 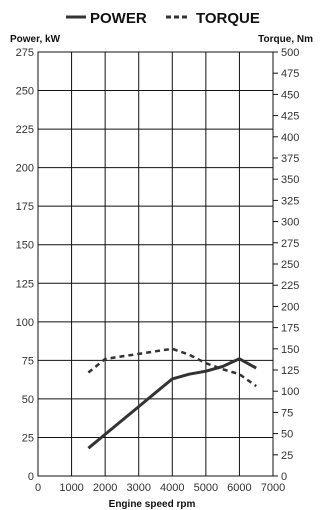 What do you see at coordinates (28, 438) in the screenshot?
I see `y-left-tick-label: 25` at bounding box center [28, 438].